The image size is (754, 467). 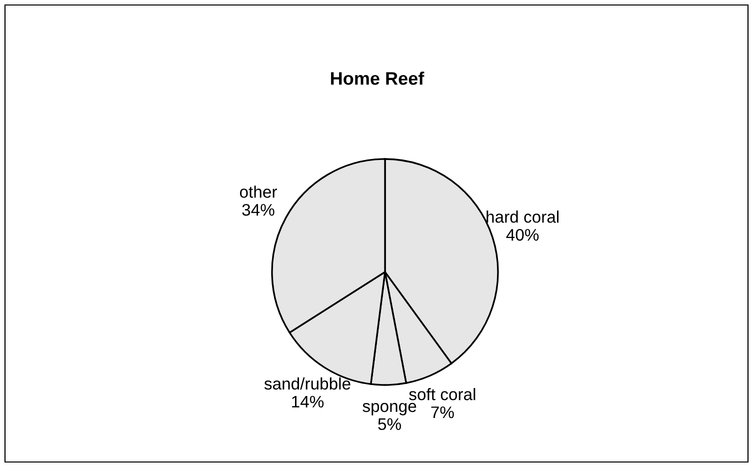 I want to click on slice-label: hard coral, so click(x=522, y=216).